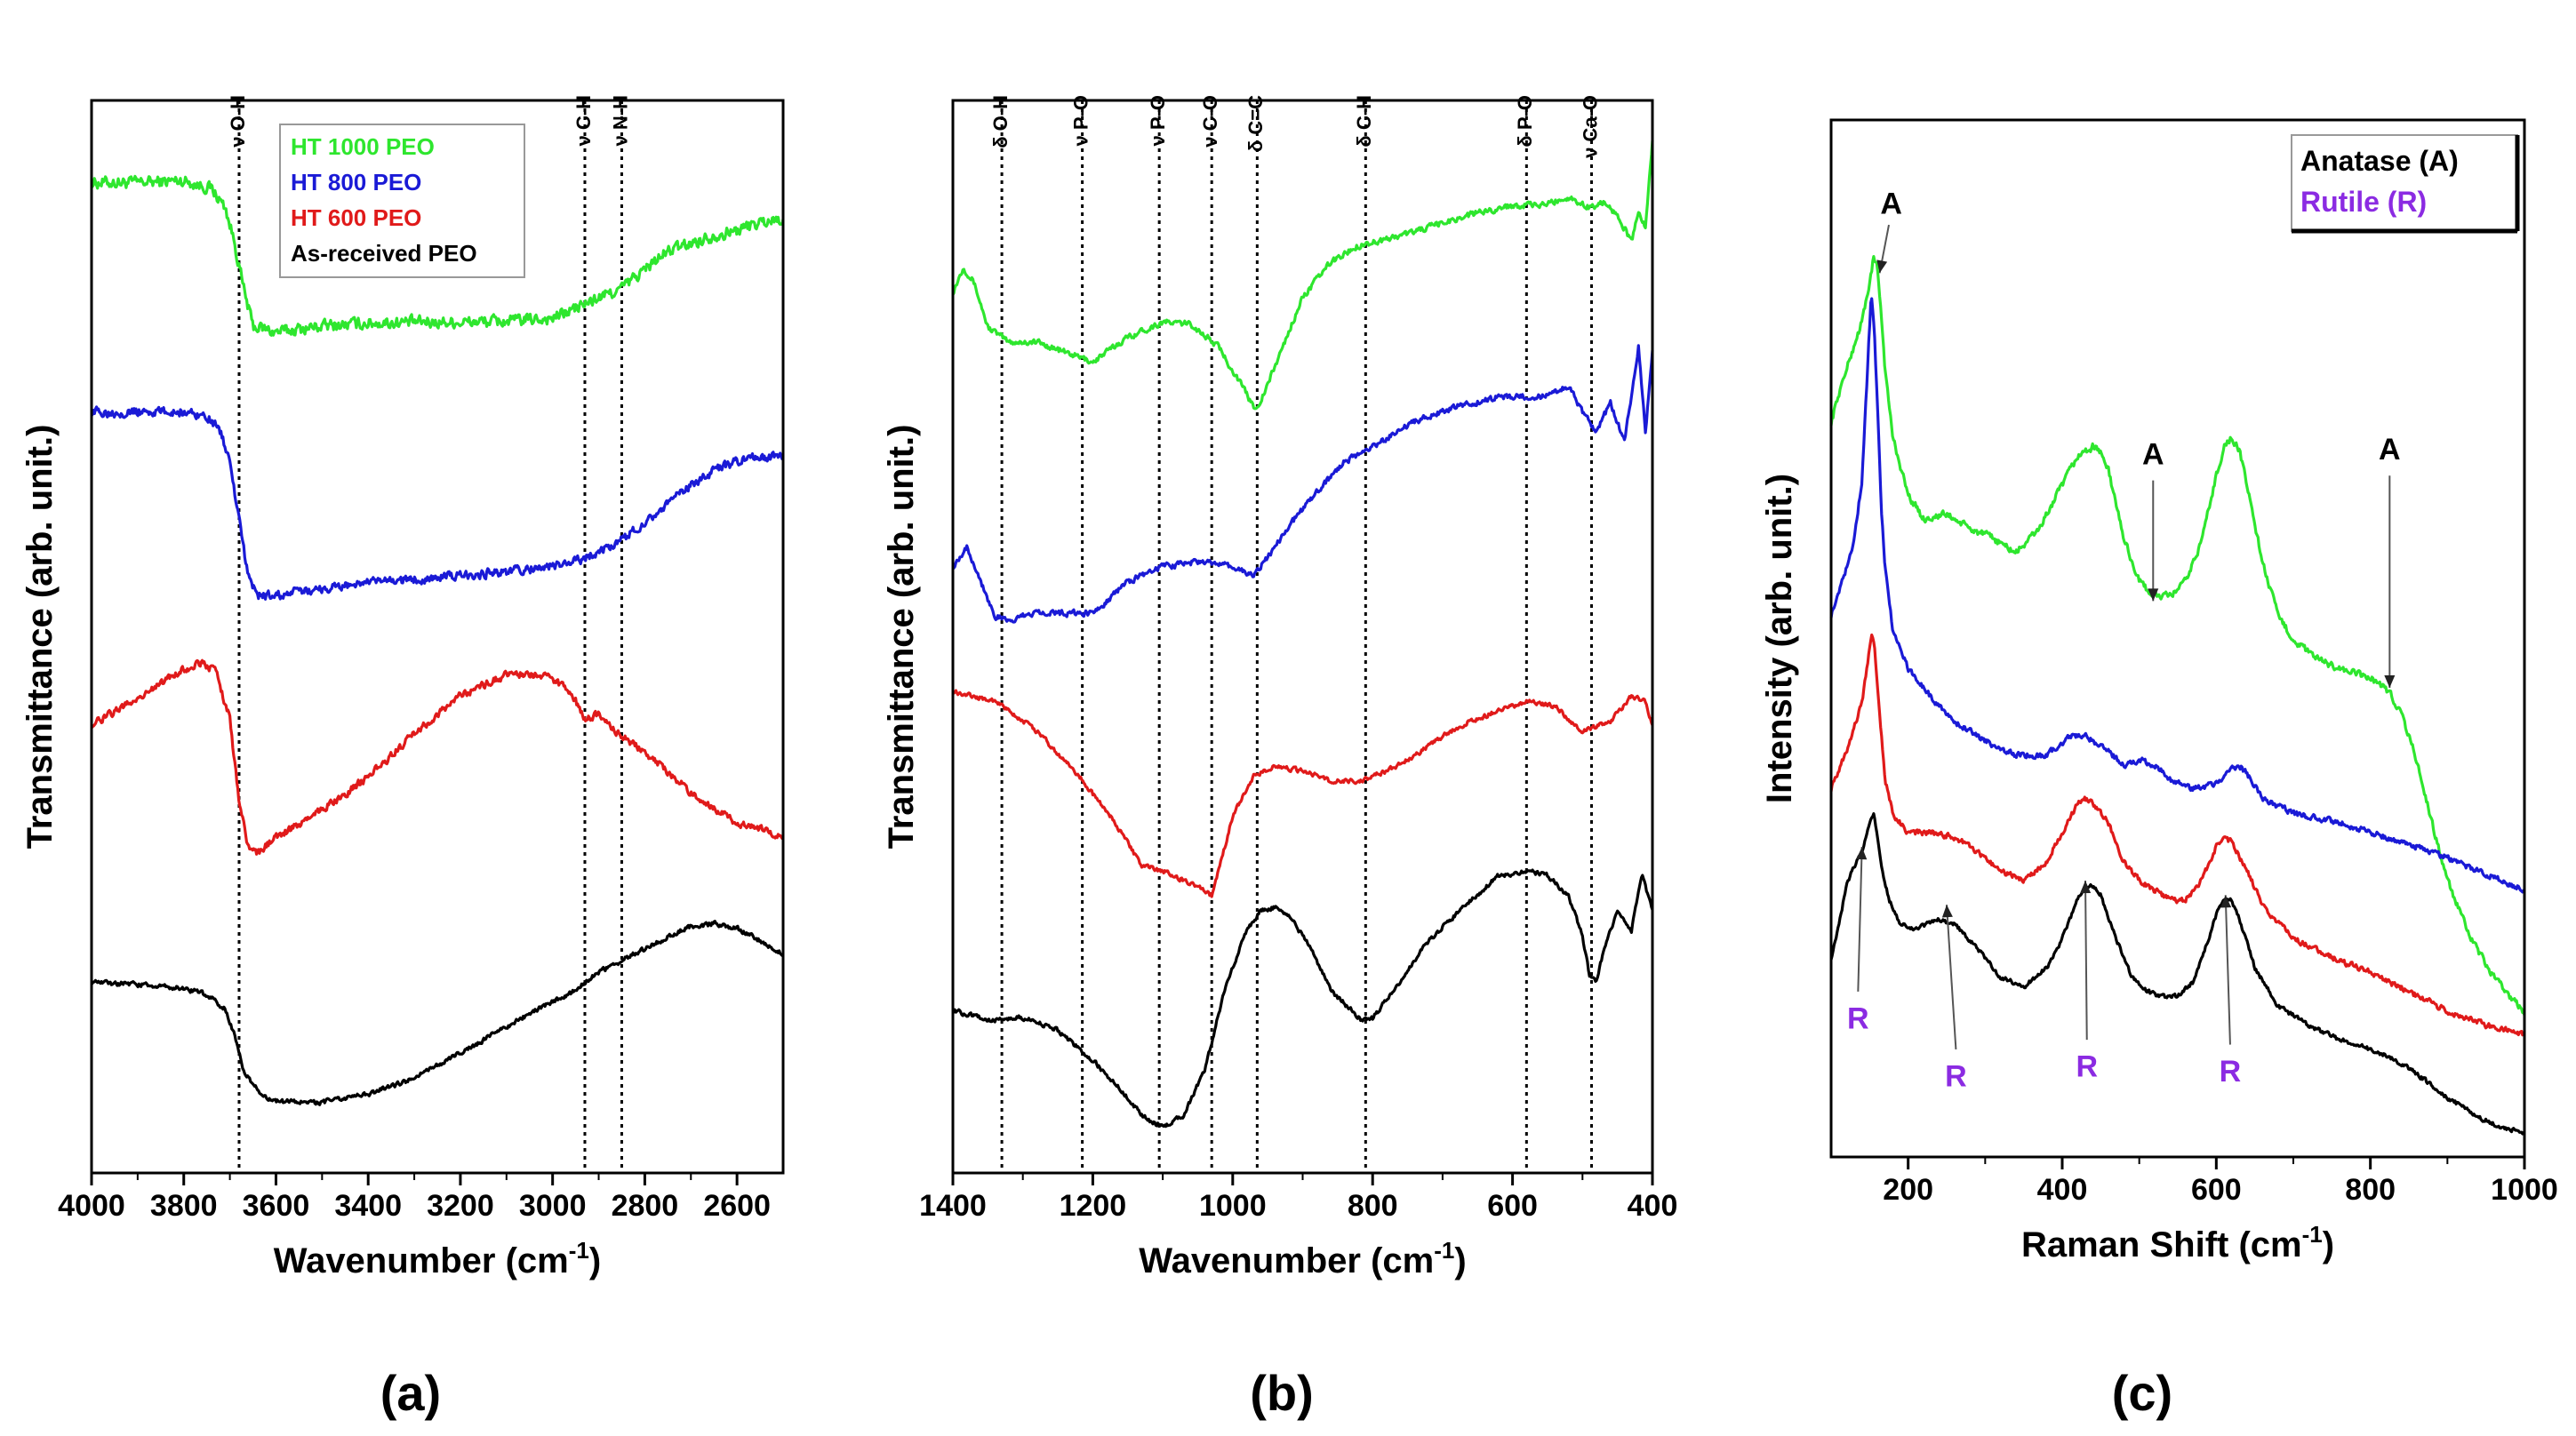 This screenshot has width=2576, height=1436. Describe the element at coordinates (2379, 161) in the screenshot. I see `legend-entry: Anatase (A)` at that location.